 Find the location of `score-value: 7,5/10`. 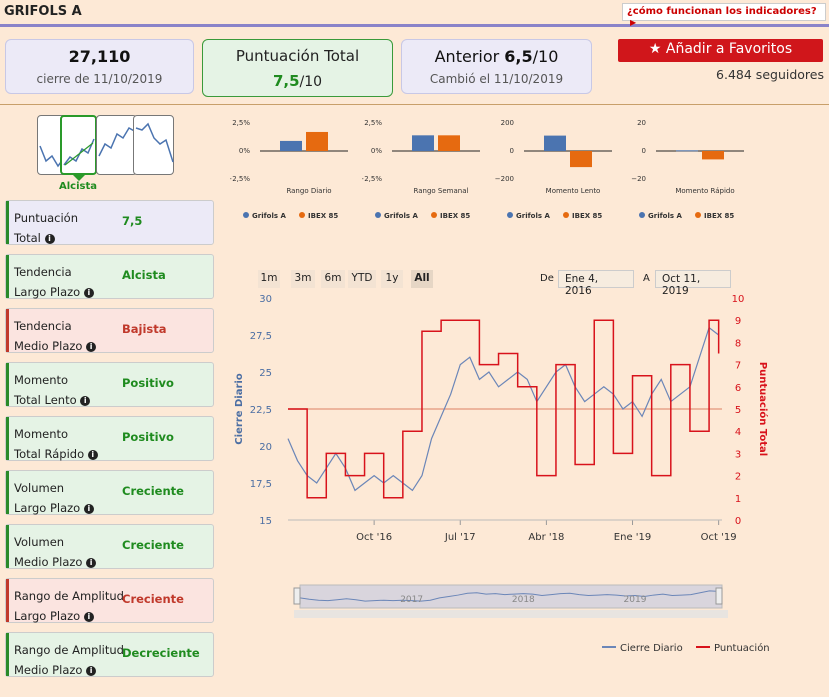

score-value: 7,5/10 is located at coordinates (297, 81).